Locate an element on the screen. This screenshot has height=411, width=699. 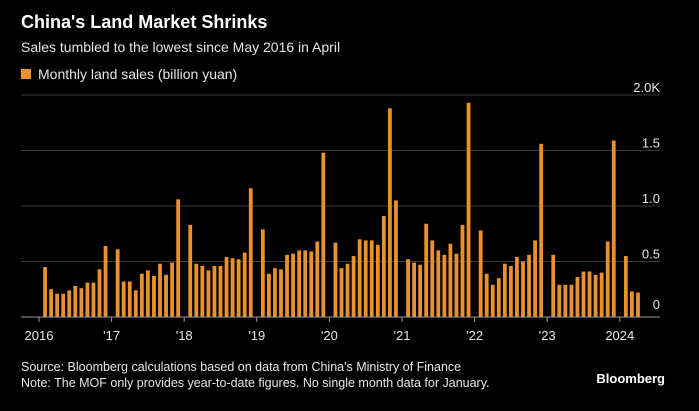
y-tick-label: 2.0K is located at coordinates (646, 87).